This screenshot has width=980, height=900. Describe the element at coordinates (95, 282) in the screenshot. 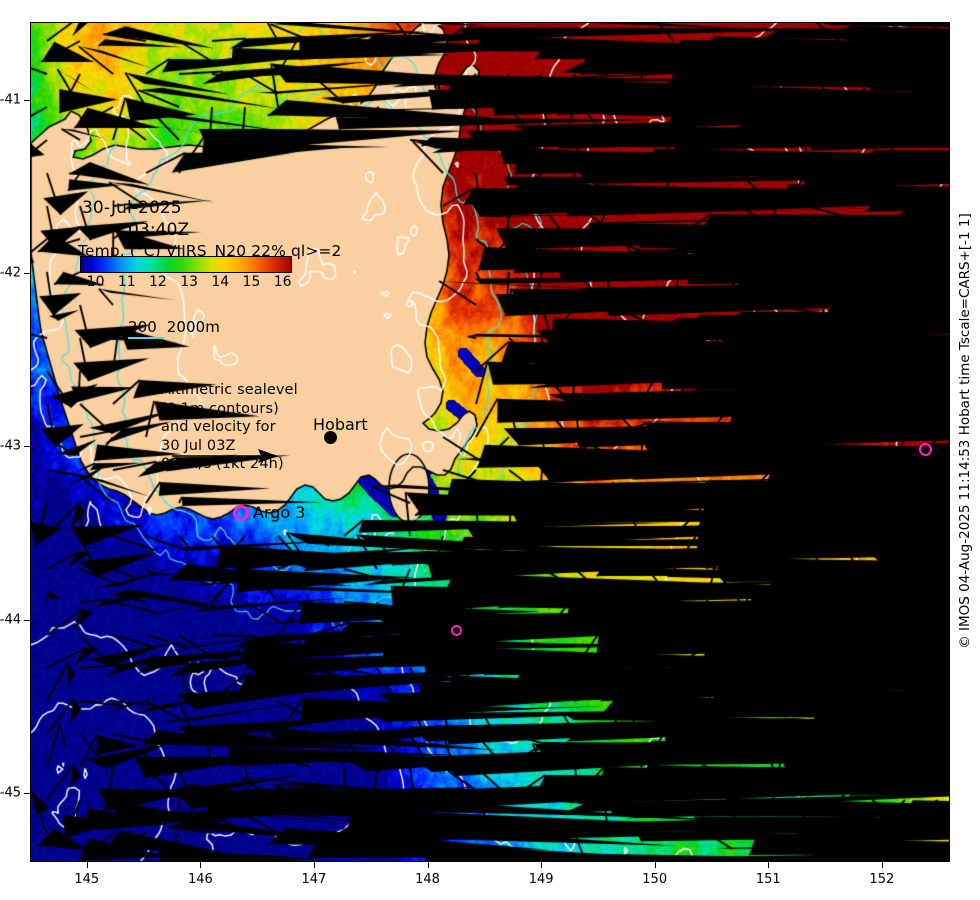

I see `colorbar-tick-10: 10` at that location.